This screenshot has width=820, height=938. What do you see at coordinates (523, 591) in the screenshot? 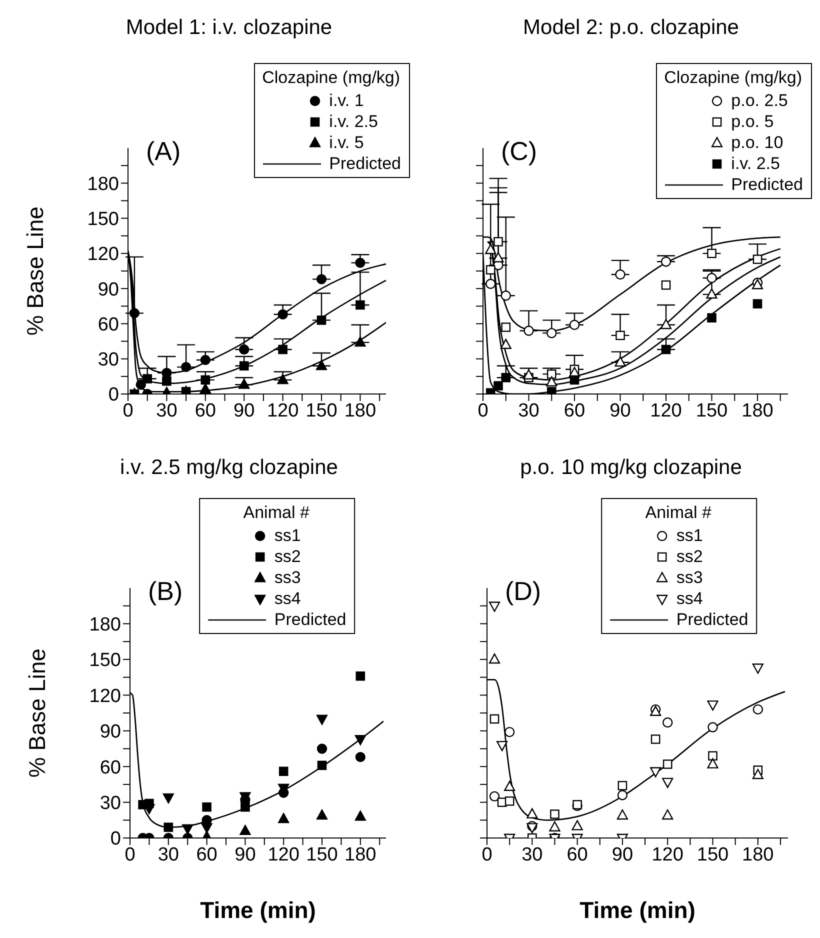
I see `annotation: (D)` at bounding box center [523, 591].